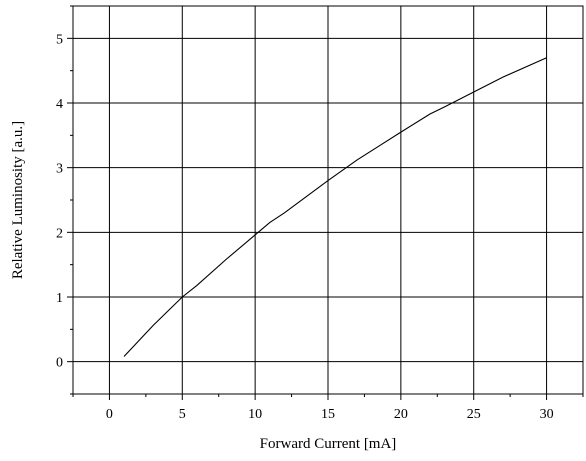 The image size is (586, 461). Describe the element at coordinates (59, 201) in the screenshot. I see `y-tick-labels: 0 1 2 3 4 5` at that location.